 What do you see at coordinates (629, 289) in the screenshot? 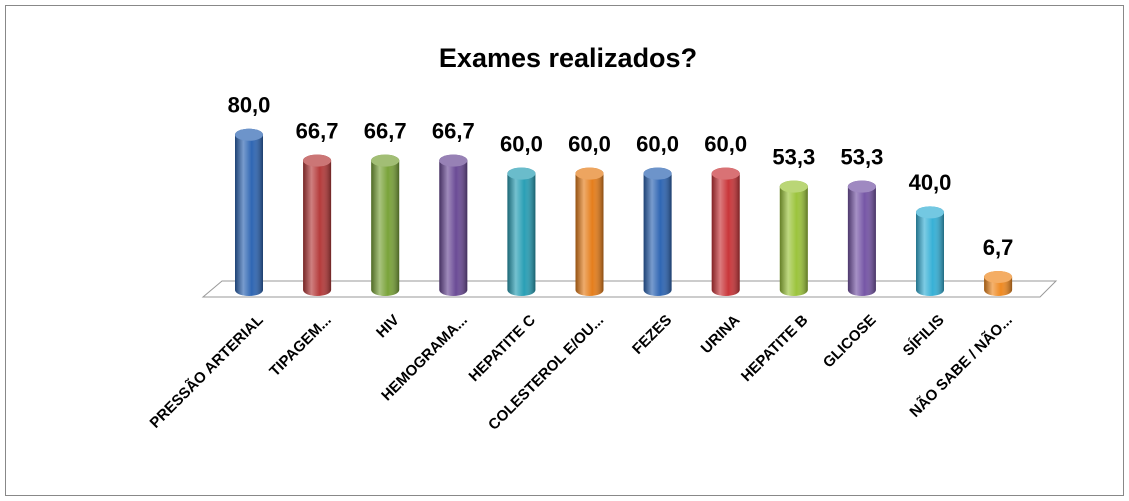
I see `floor` at bounding box center [629, 289].